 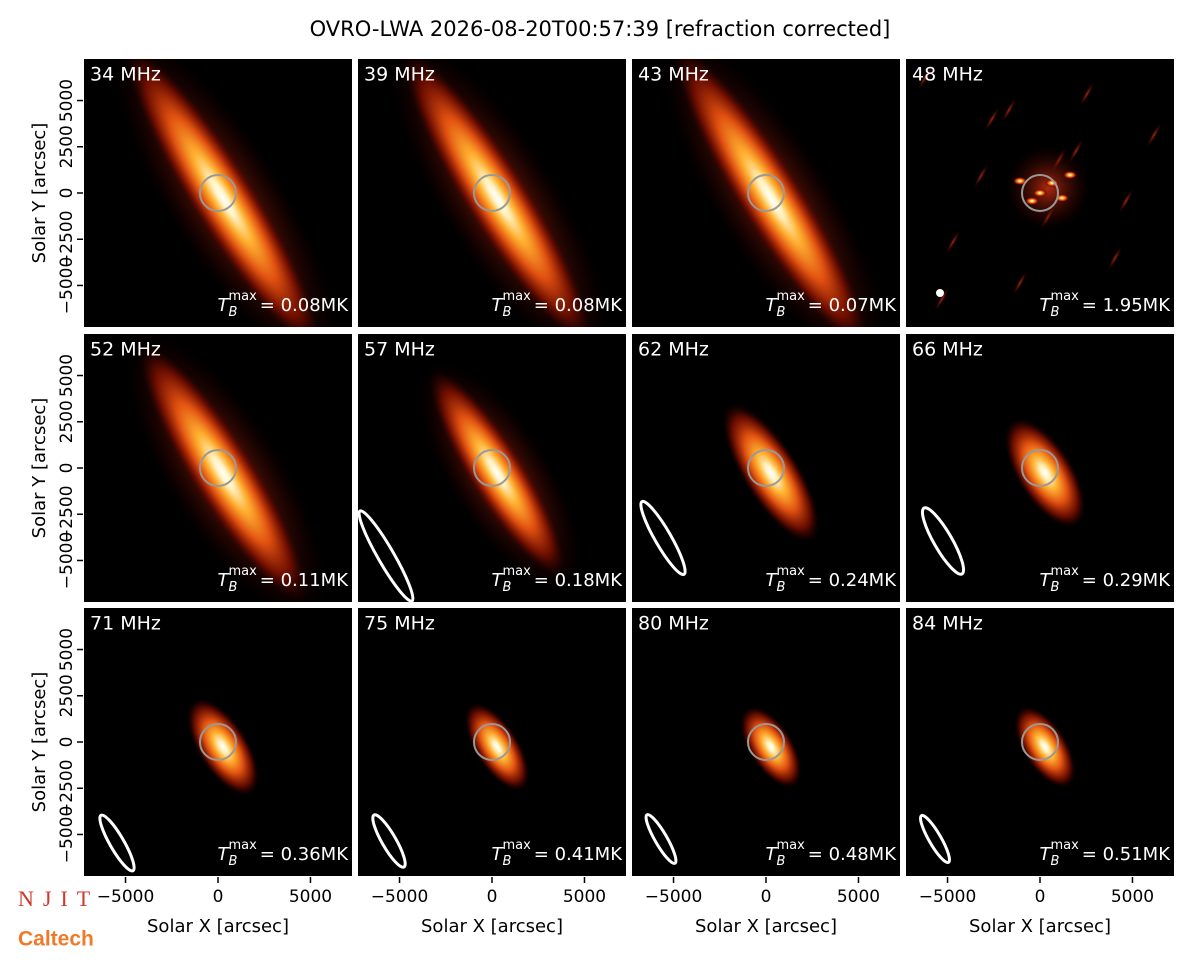 I want to click on y-tick-label: 5000, so click(x=67, y=649).